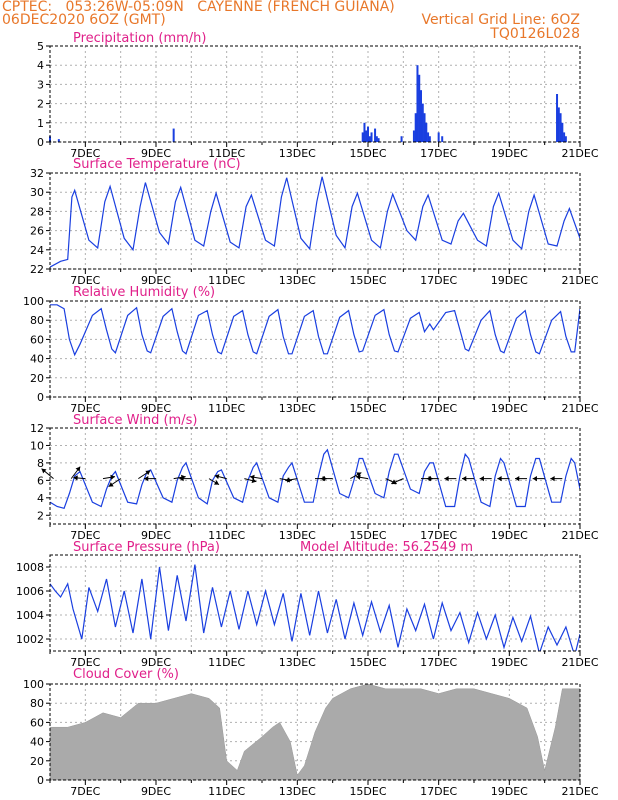 This screenshot has height=800, width=618. I want to click on temp-xtick-label: 19DEC, so click(509, 280).